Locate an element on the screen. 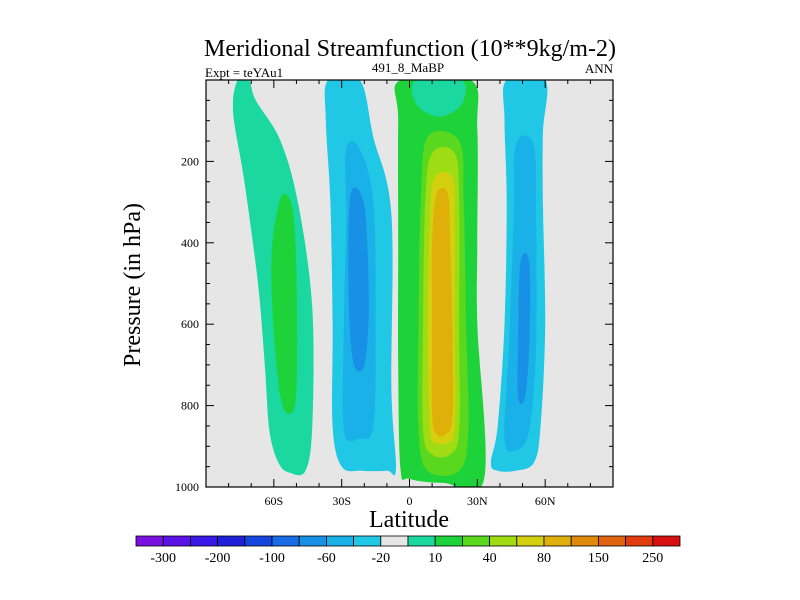  y-tick-label: 600 is located at coordinates (190, 324).